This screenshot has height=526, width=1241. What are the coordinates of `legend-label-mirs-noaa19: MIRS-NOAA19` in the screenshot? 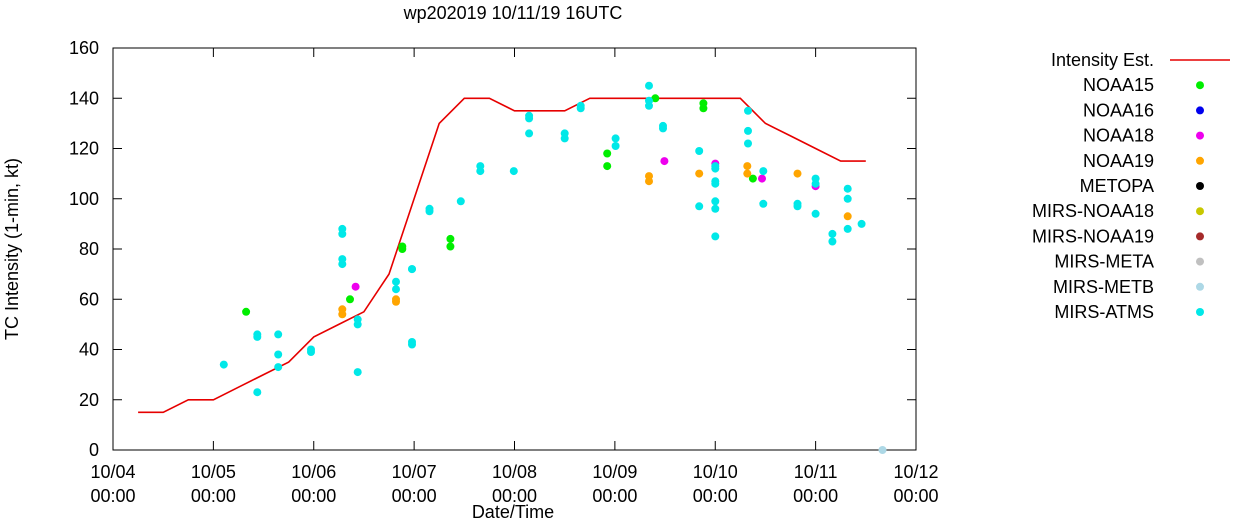 It's located at (1093, 236).